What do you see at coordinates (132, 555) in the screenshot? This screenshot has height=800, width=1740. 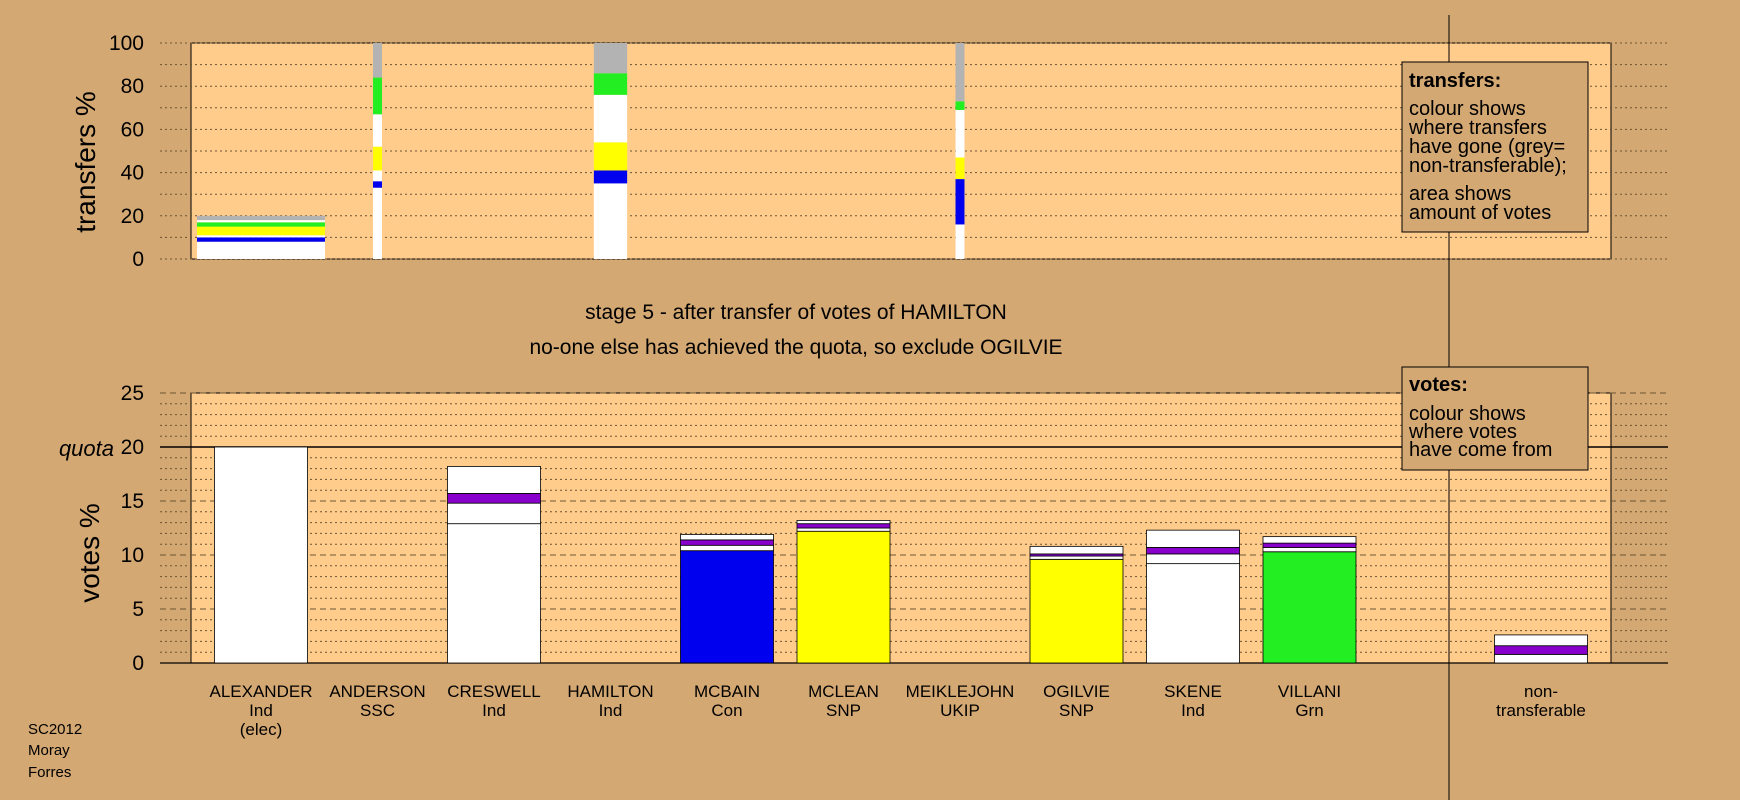 I see `votes-y-tick-label: 10` at bounding box center [132, 555].